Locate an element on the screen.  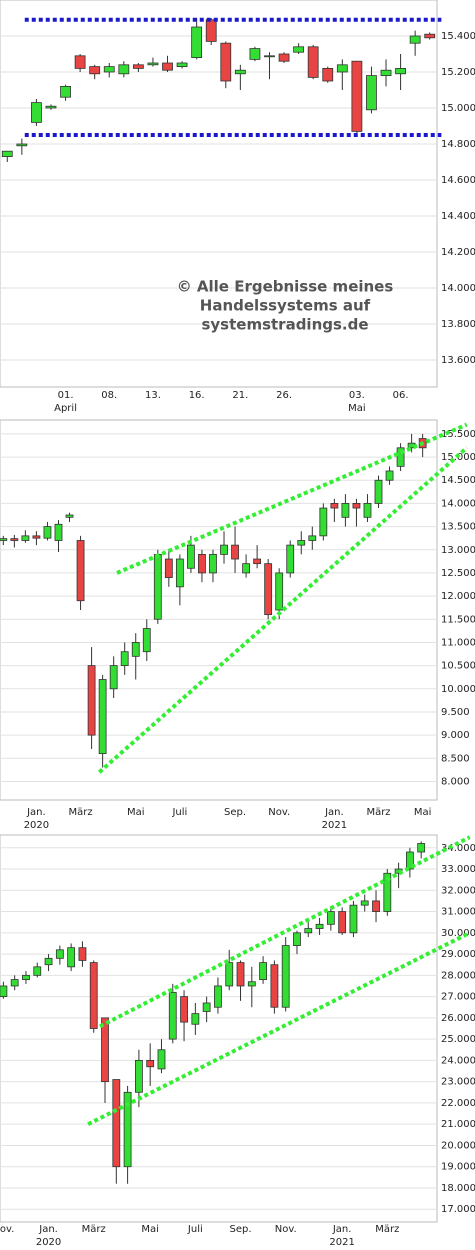
x-sublabel: April is located at coordinates (65, 408).